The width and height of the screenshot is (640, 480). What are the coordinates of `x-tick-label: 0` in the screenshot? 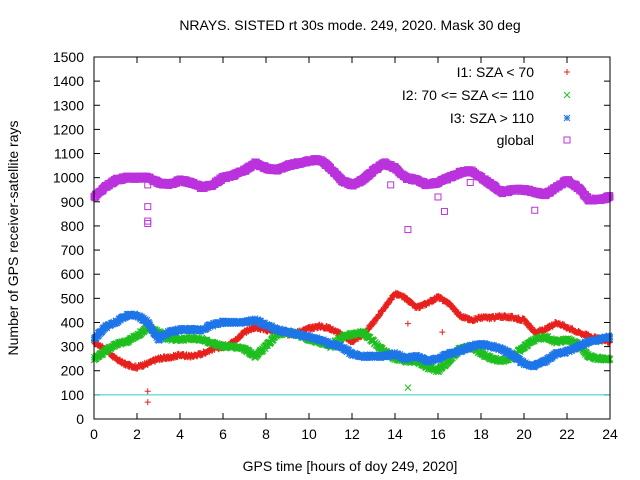 It's located at (94, 434).